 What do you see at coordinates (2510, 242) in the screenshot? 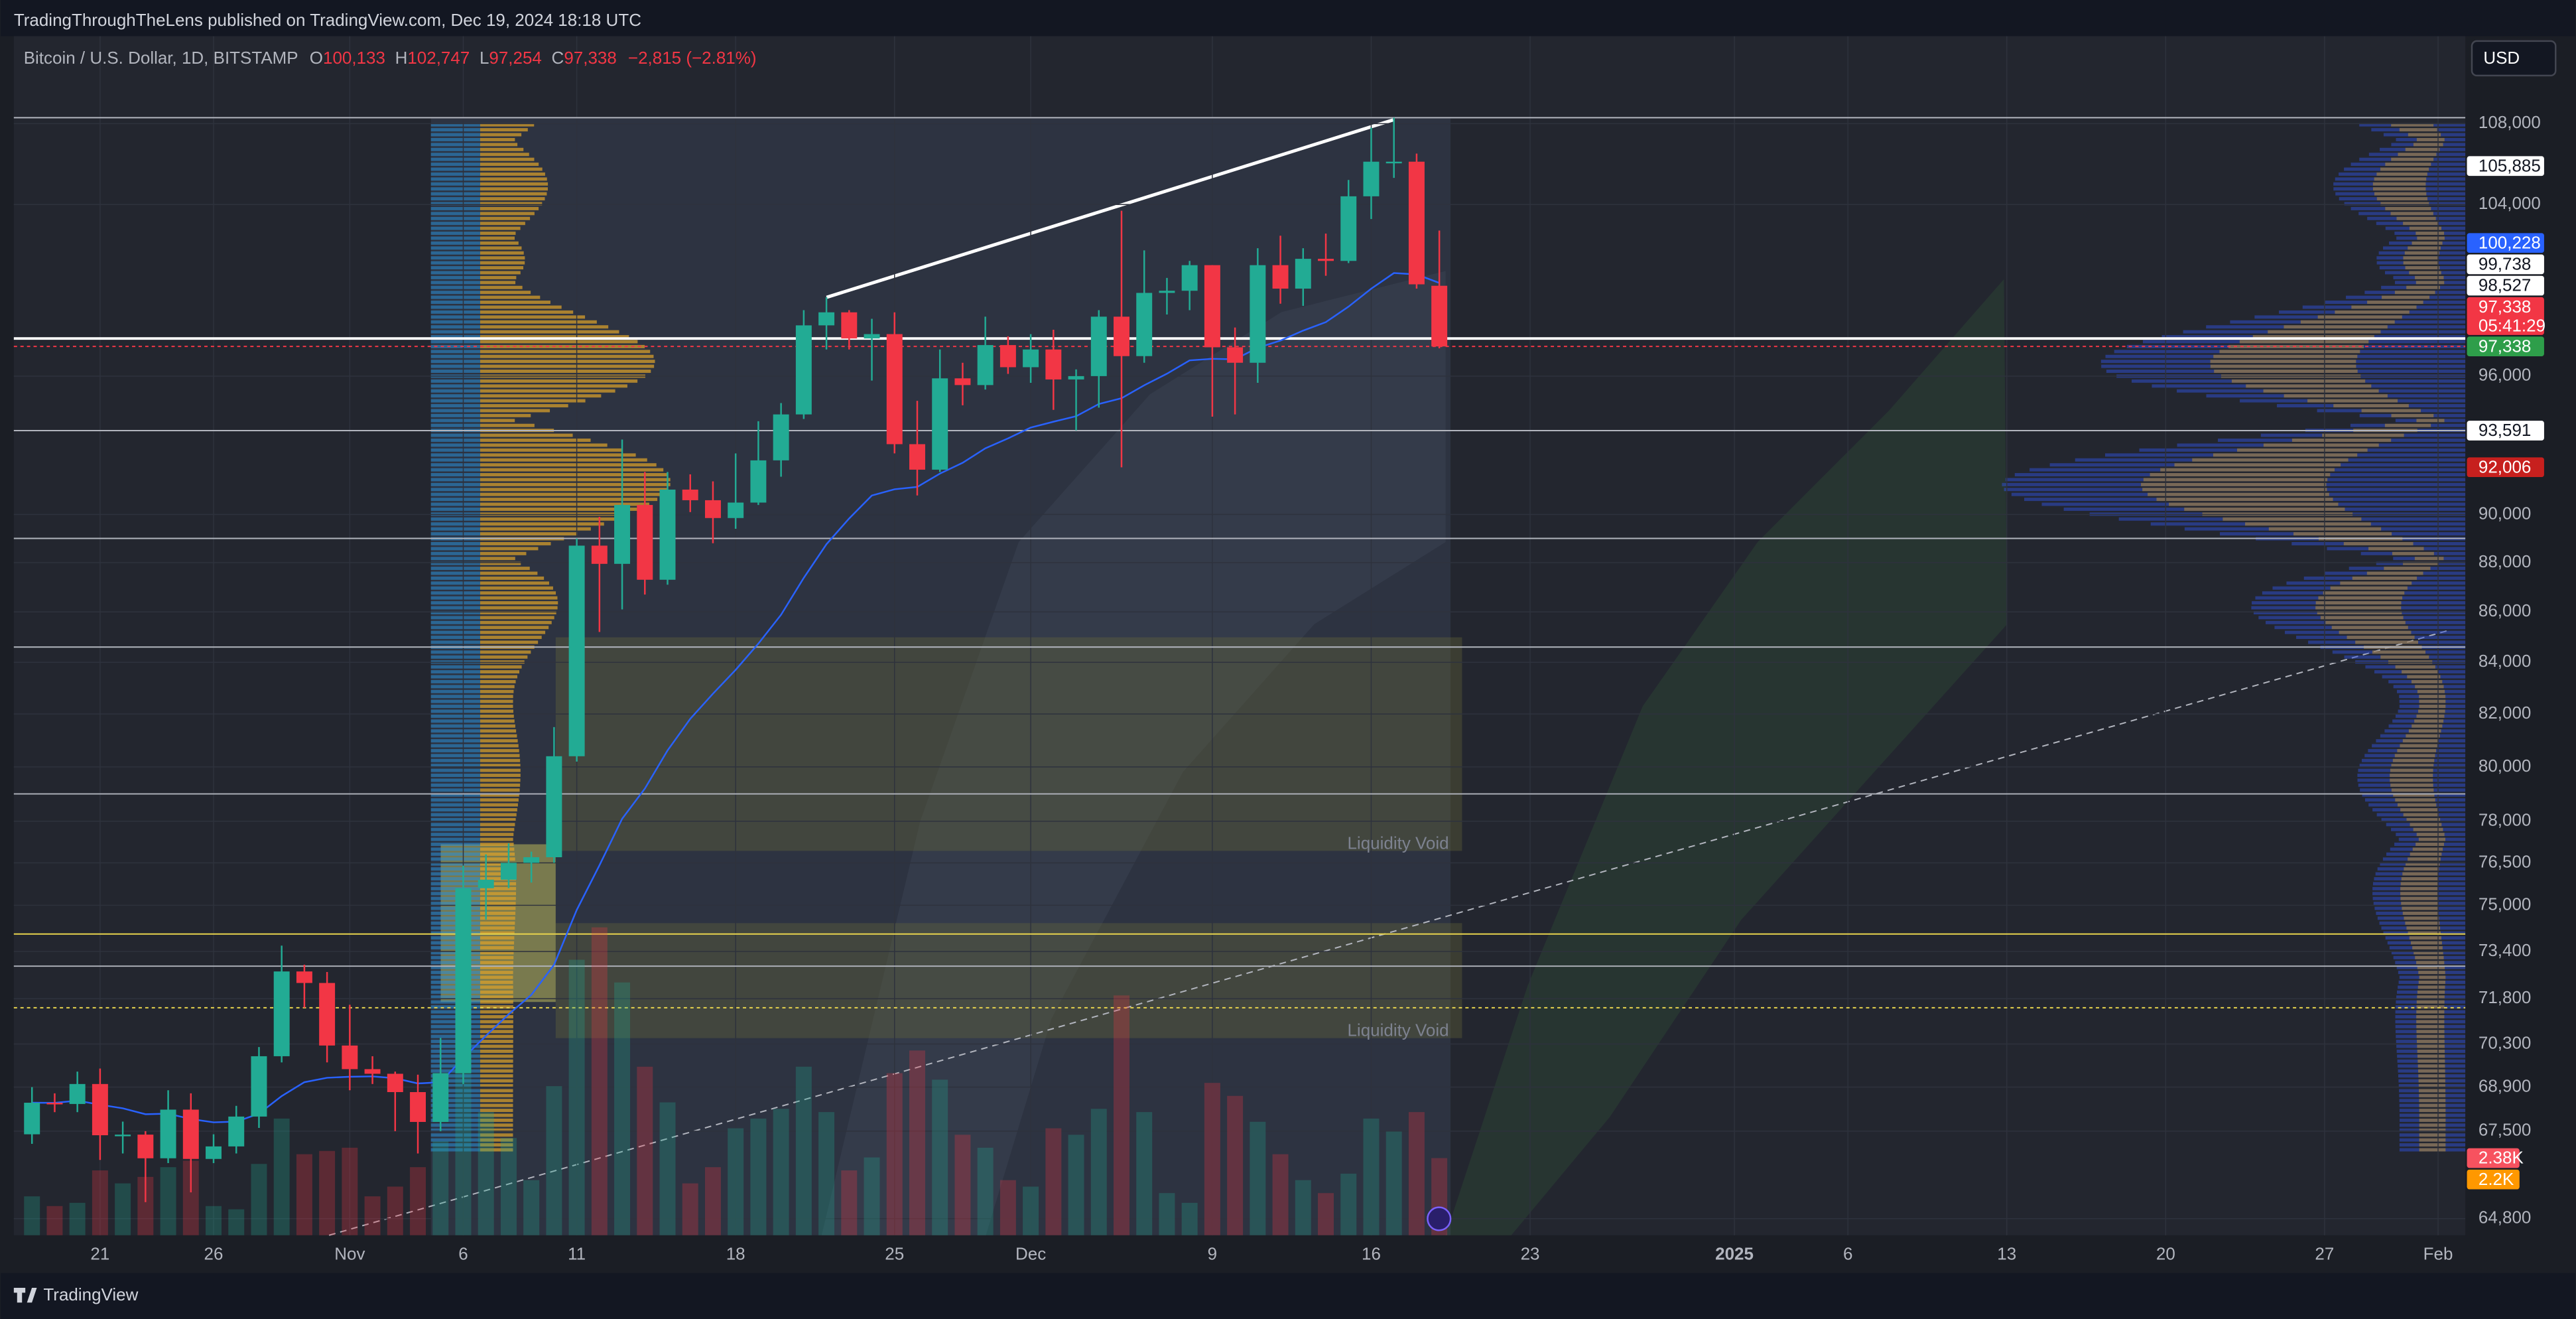
I see `price-tag-label: 100,228` at bounding box center [2510, 242].